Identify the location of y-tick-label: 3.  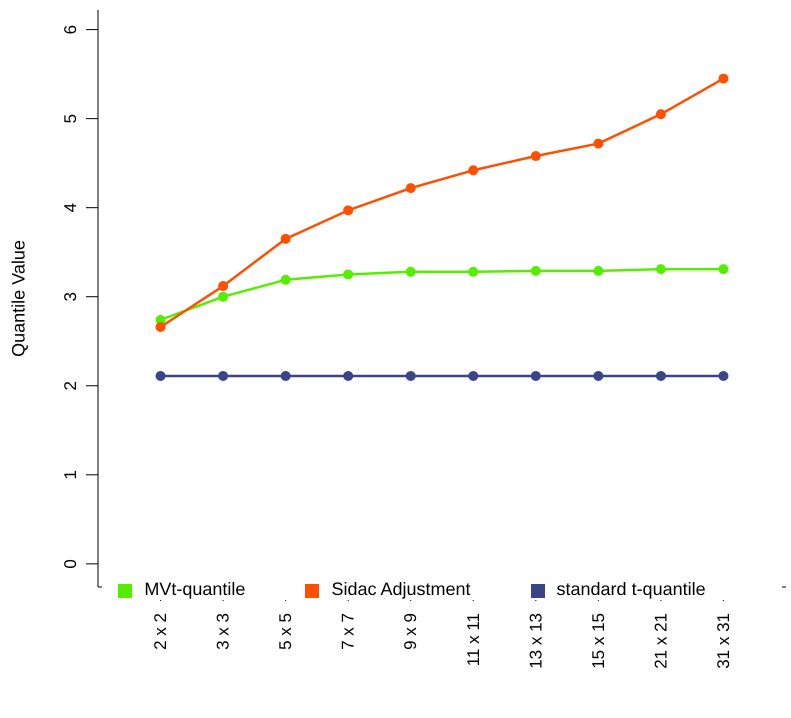
(70, 297).